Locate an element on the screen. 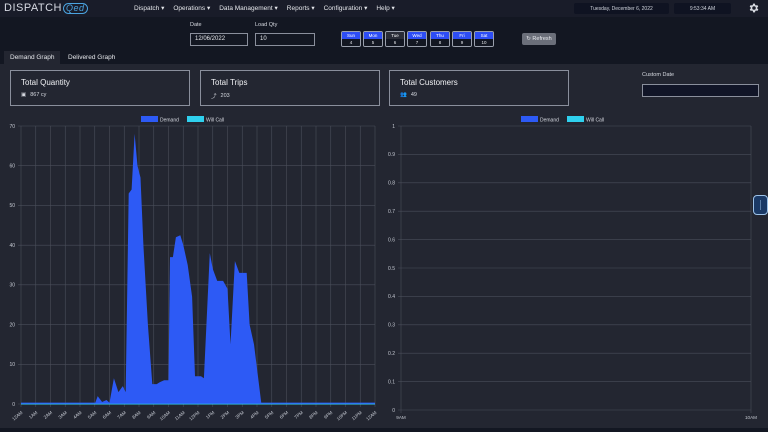 Image resolution: width=768 pixels, height=432 pixels. grip-icon is located at coordinates (760, 205).